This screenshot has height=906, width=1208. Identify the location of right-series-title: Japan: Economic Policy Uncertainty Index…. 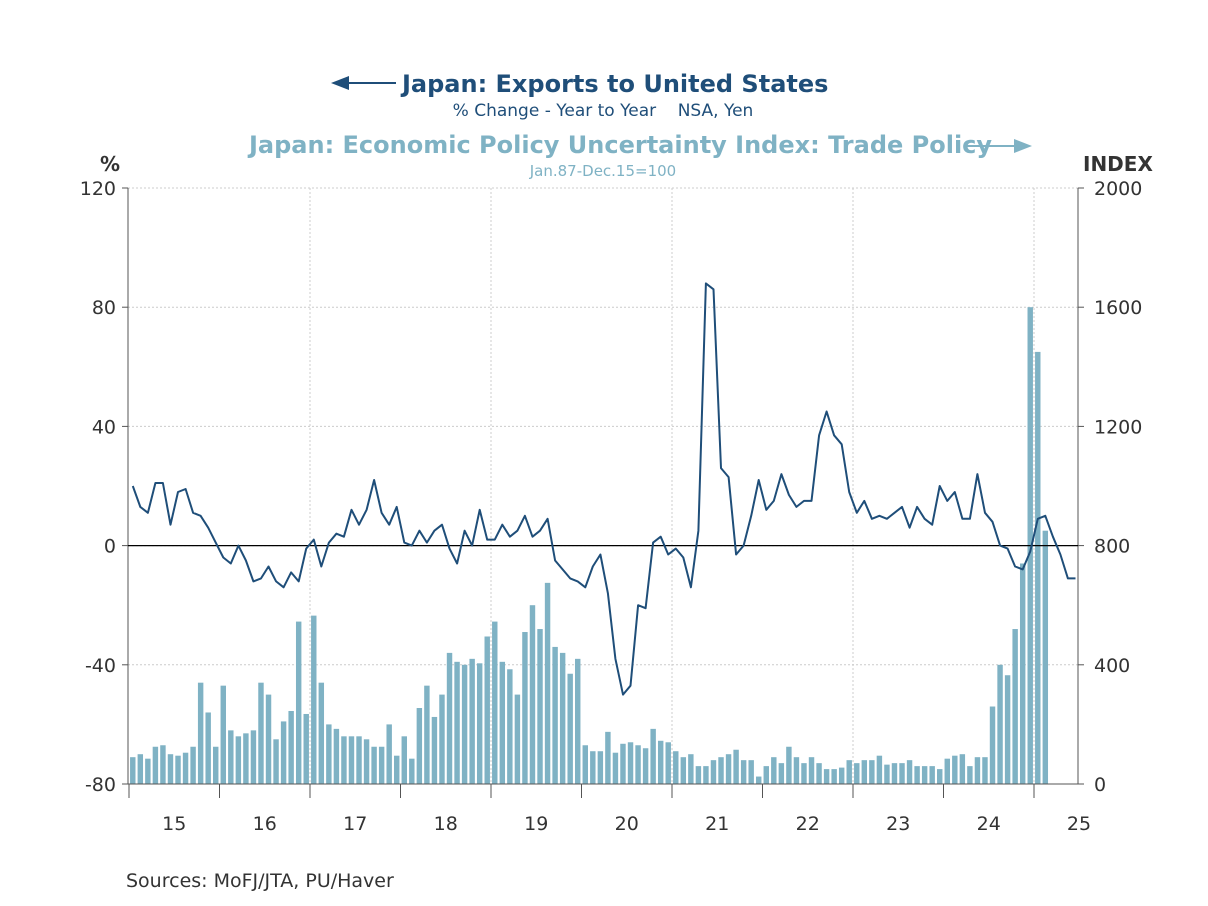
(619, 145).